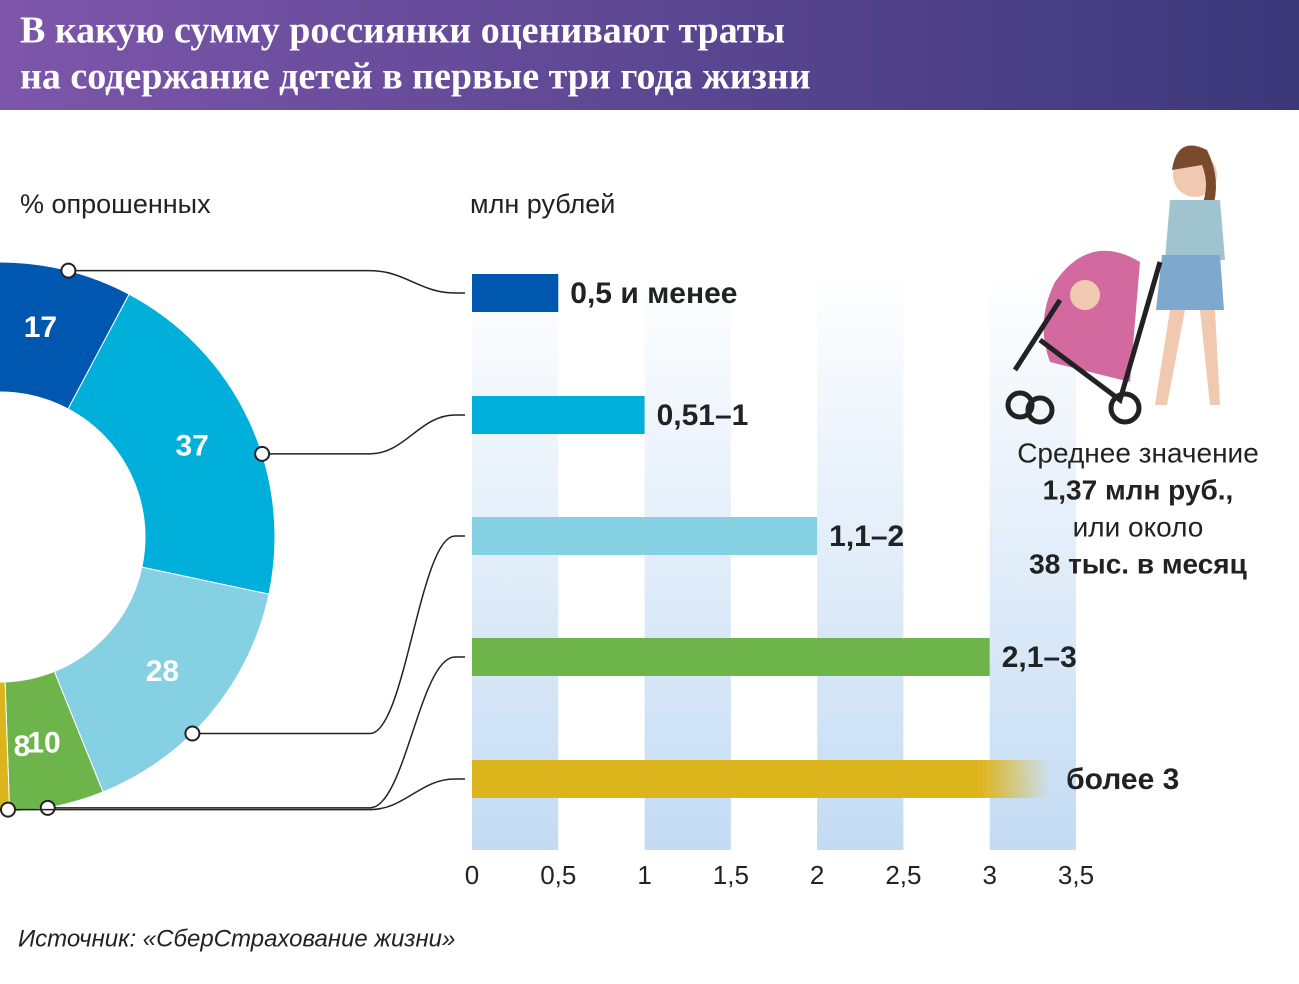 The width and height of the screenshot is (1299, 984). What do you see at coordinates (731, 875) in the screenshot?
I see `x-tick-label: 1,5` at bounding box center [731, 875].